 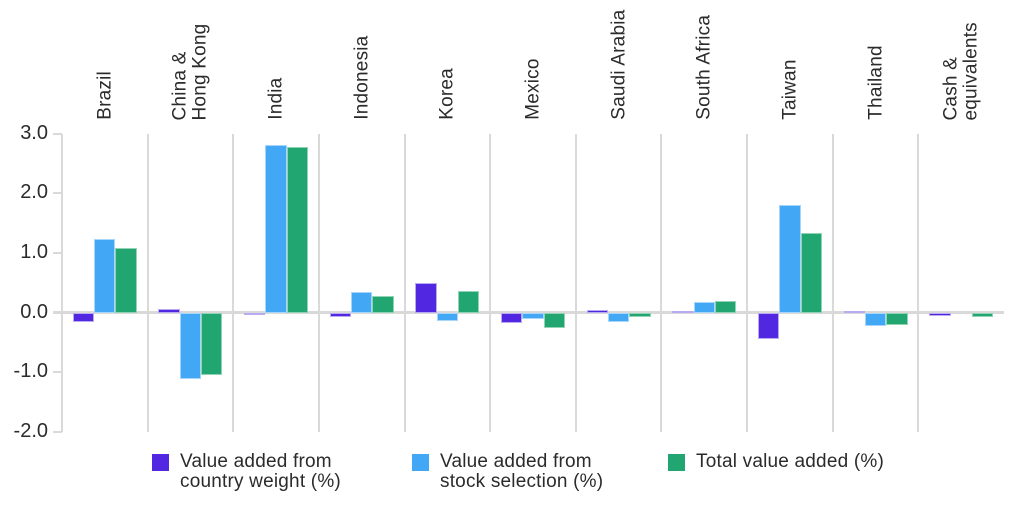 What do you see at coordinates (105, 95) in the screenshot?
I see `category-label: Brazil` at bounding box center [105, 95].